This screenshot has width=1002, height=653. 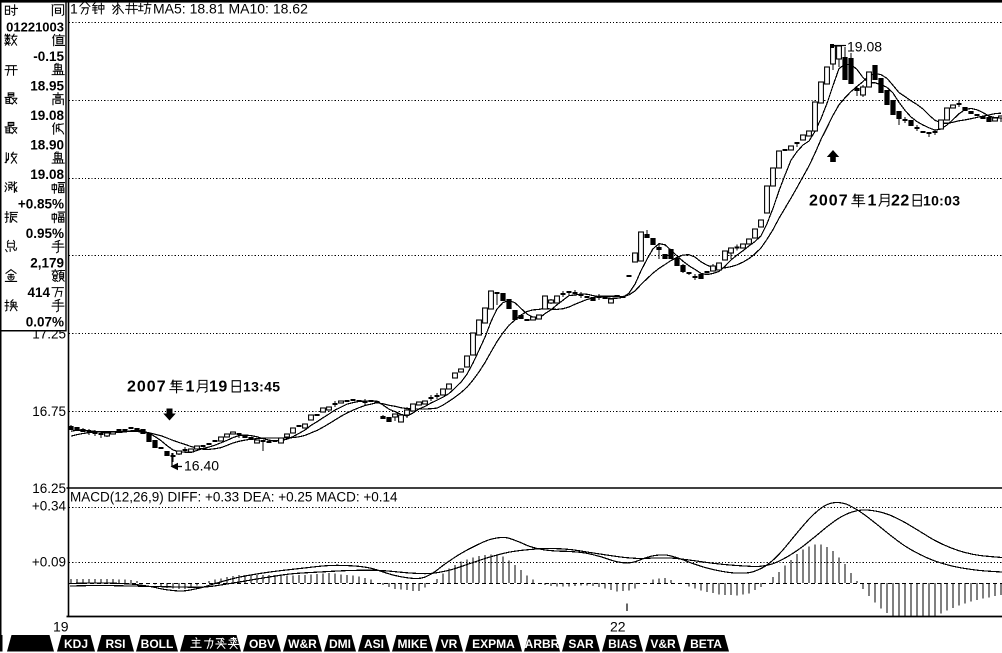 I want to click on svg-text: 16.25, so click(x=49, y=488).